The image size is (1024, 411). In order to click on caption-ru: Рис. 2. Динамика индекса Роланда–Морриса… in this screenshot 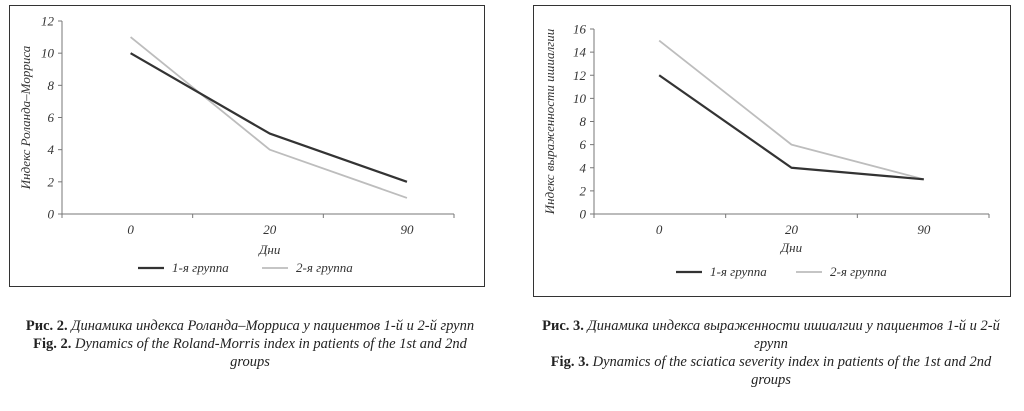, I will do `click(250, 326)`.